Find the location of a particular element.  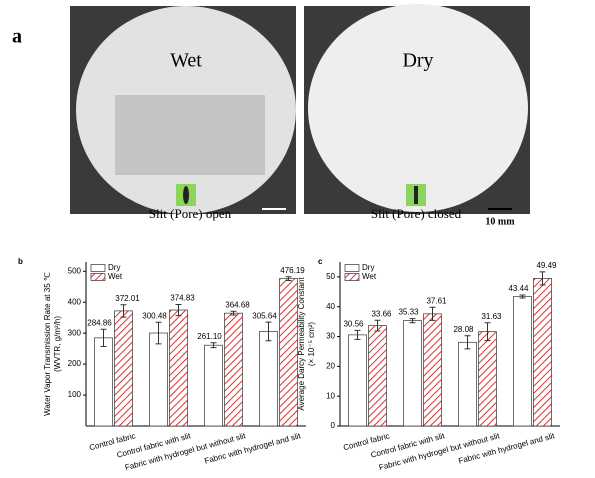

value-label: 49.49 is located at coordinates (546, 265).